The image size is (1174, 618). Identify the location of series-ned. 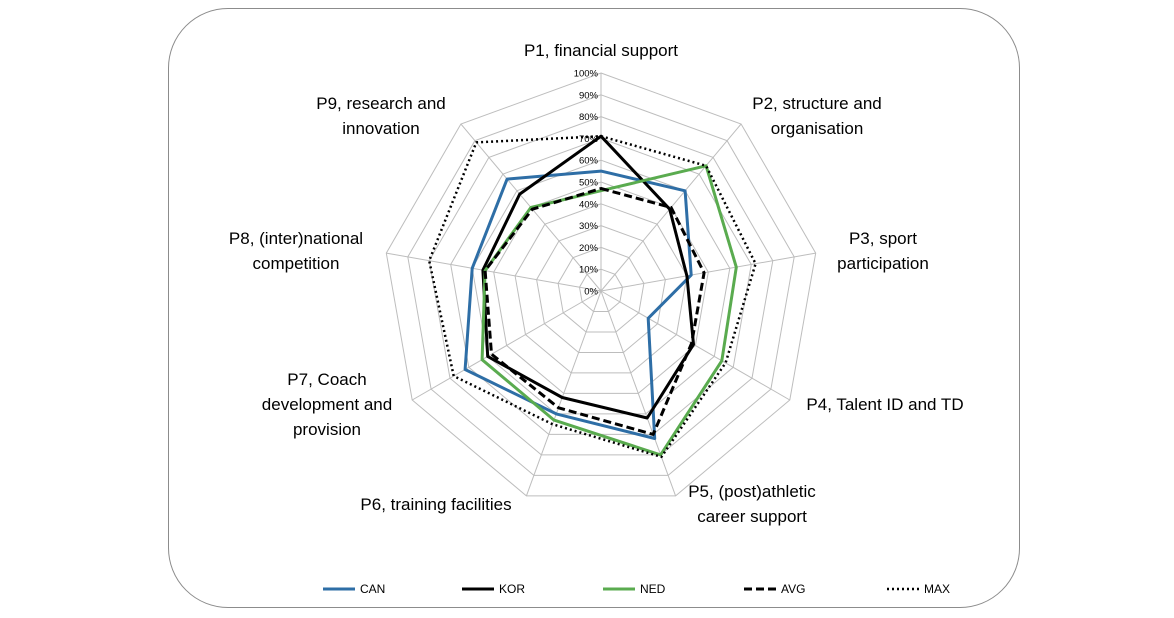
(609, 310).